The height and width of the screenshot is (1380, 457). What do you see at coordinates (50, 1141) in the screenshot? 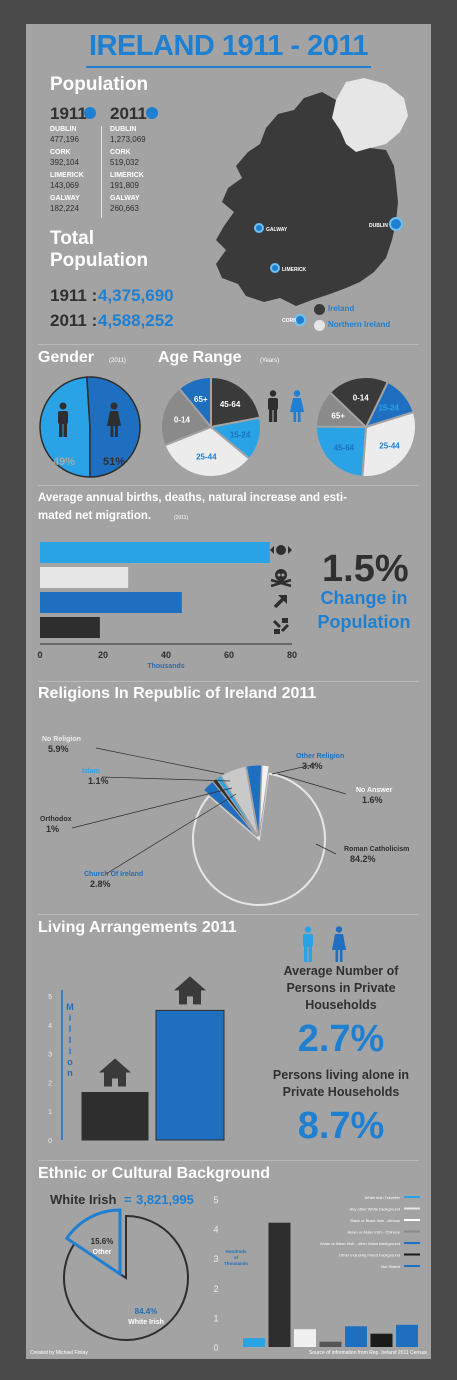
I see `living-tick-label: 0` at bounding box center [50, 1141].